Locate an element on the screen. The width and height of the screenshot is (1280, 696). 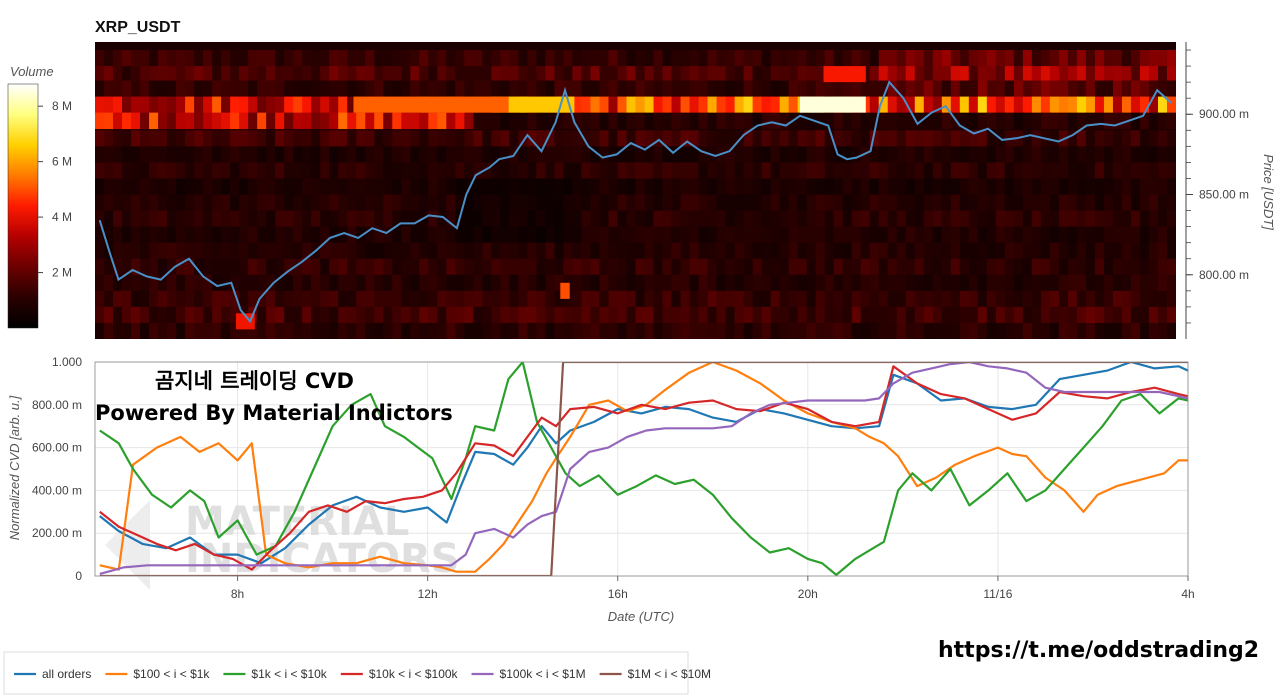
cvd-y-tick-label: 0 is located at coordinates (78, 576).